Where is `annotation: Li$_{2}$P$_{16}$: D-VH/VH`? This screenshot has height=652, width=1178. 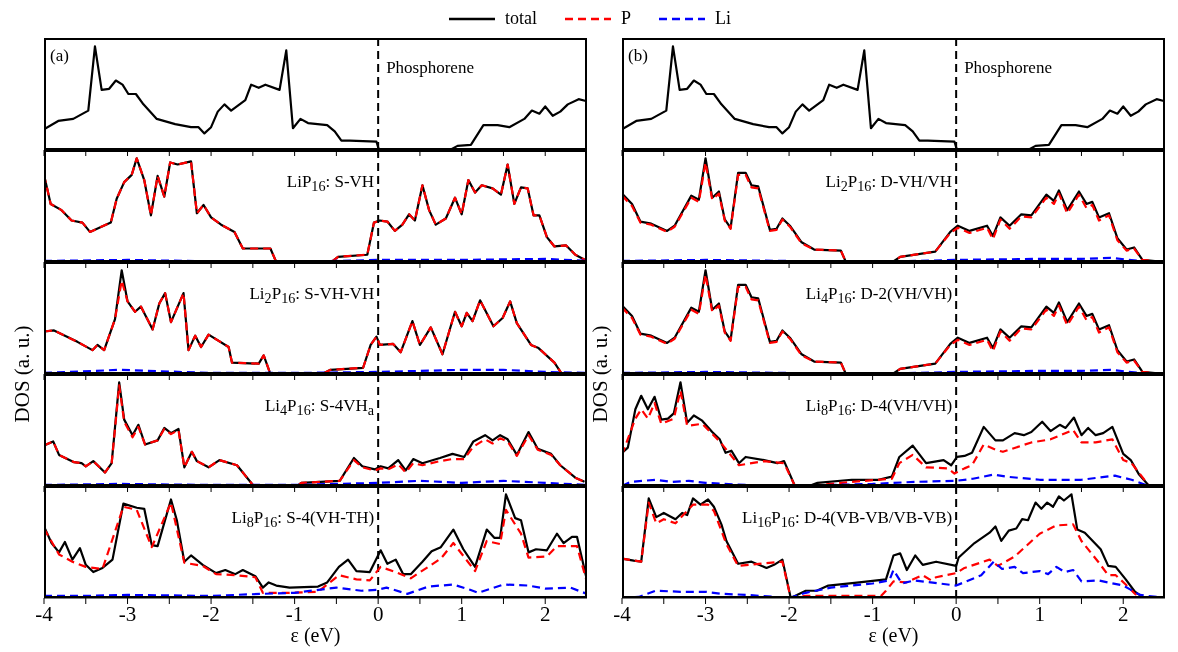 annotation: Li$_{2}$P$_{16}$: D-VH/VH is located at coordinates (889, 184).